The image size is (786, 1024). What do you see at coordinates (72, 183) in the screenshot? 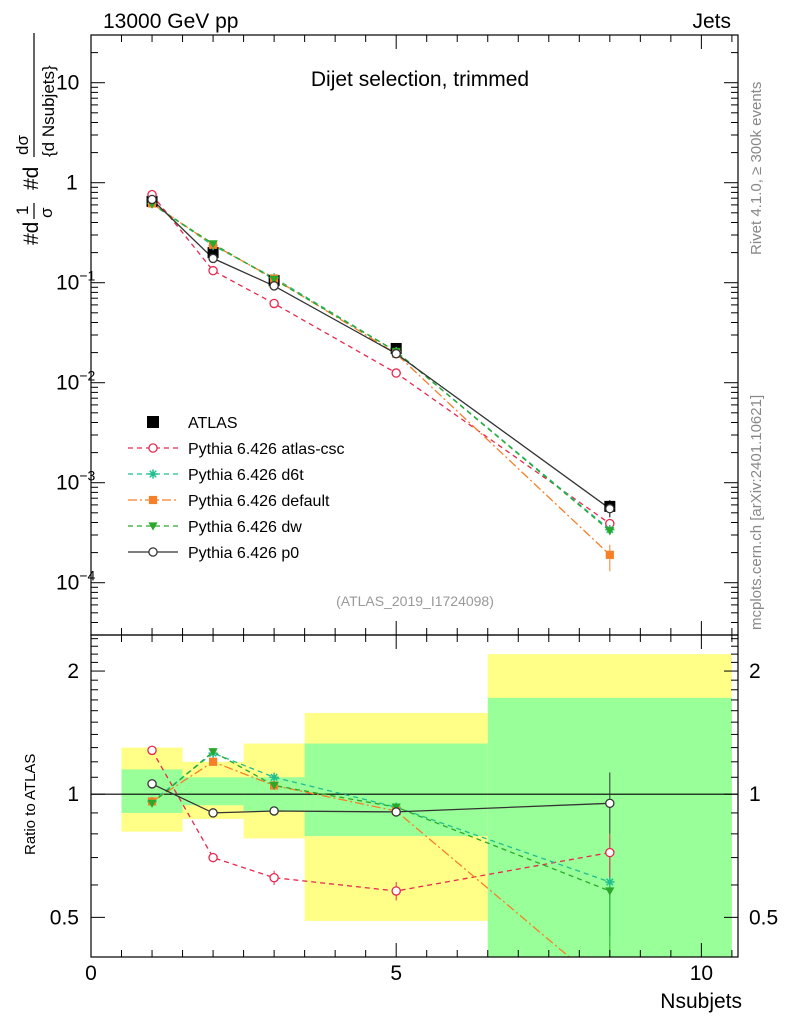
I see `main-y-tick-label-4: 1` at bounding box center [72, 183].